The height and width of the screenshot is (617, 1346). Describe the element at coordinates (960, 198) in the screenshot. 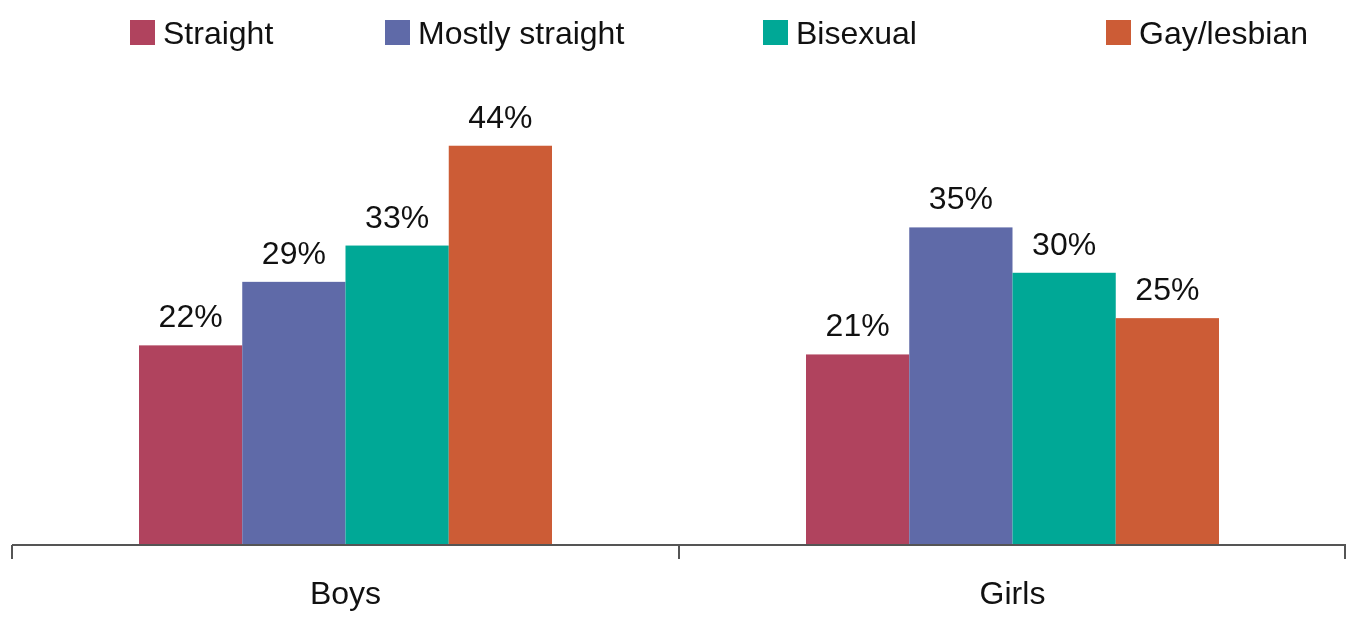

I see `data-label: 35%` at that location.